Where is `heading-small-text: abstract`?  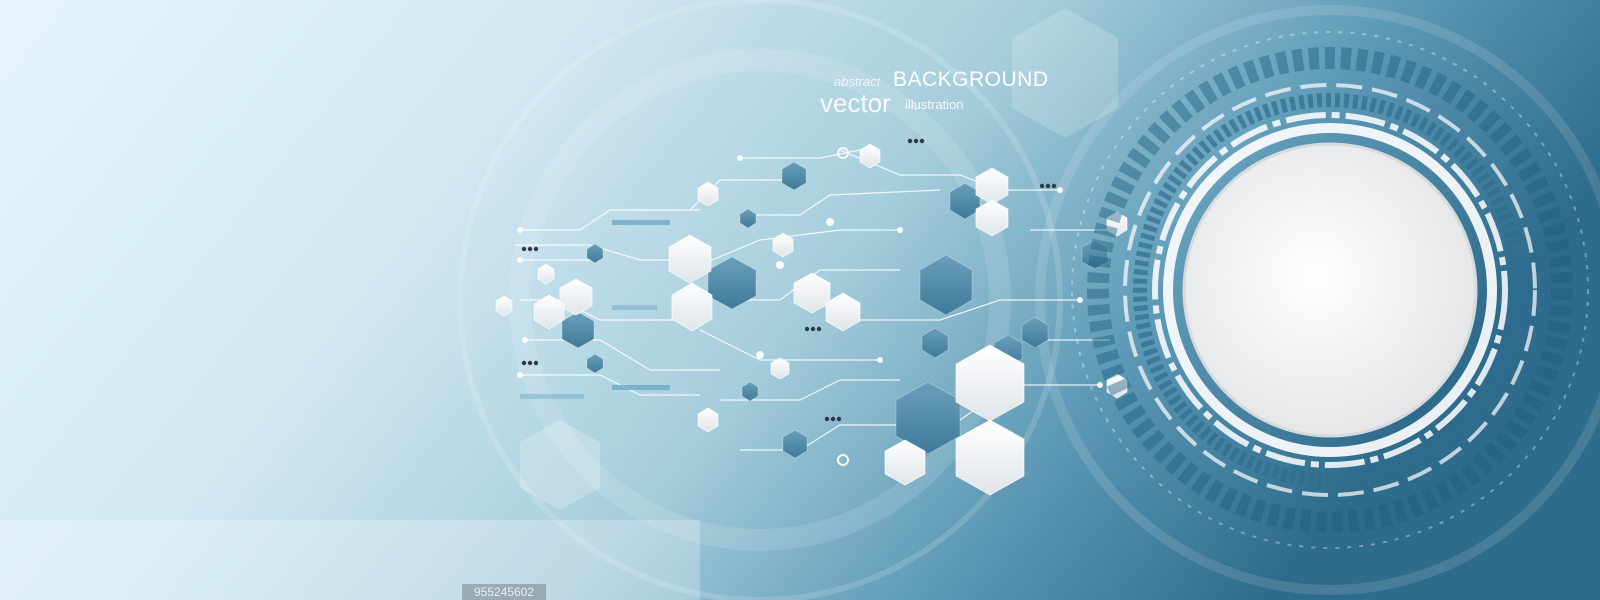 heading-small-text: abstract is located at coordinates (857, 81).